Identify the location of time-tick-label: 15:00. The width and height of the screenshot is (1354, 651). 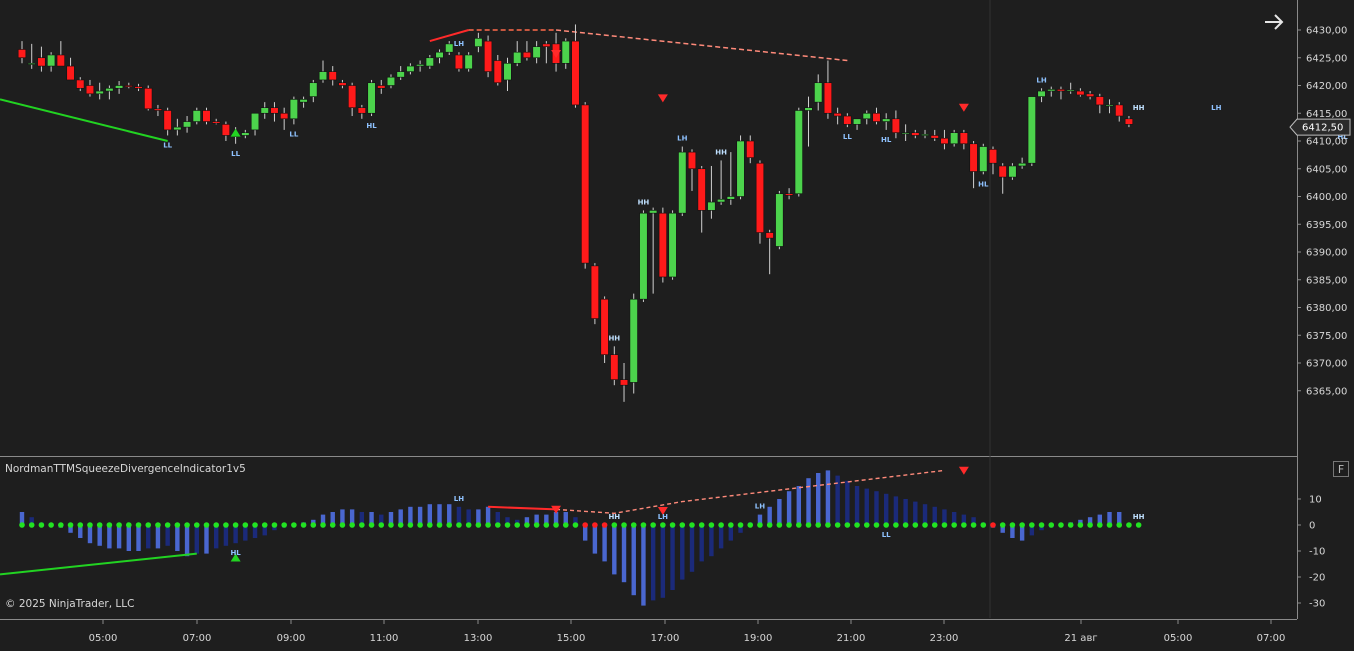
(571, 638).